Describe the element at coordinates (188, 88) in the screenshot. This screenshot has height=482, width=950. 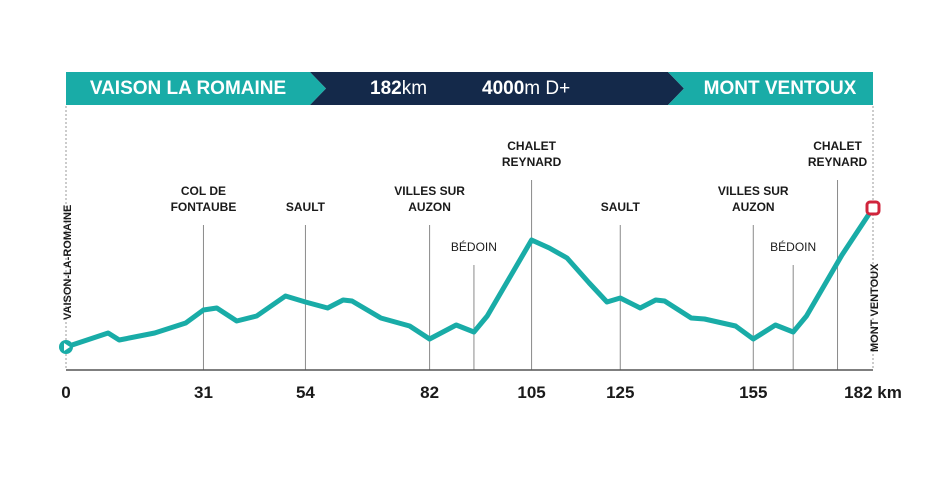
I see `header-start: VAISON LA ROMAINE` at that location.